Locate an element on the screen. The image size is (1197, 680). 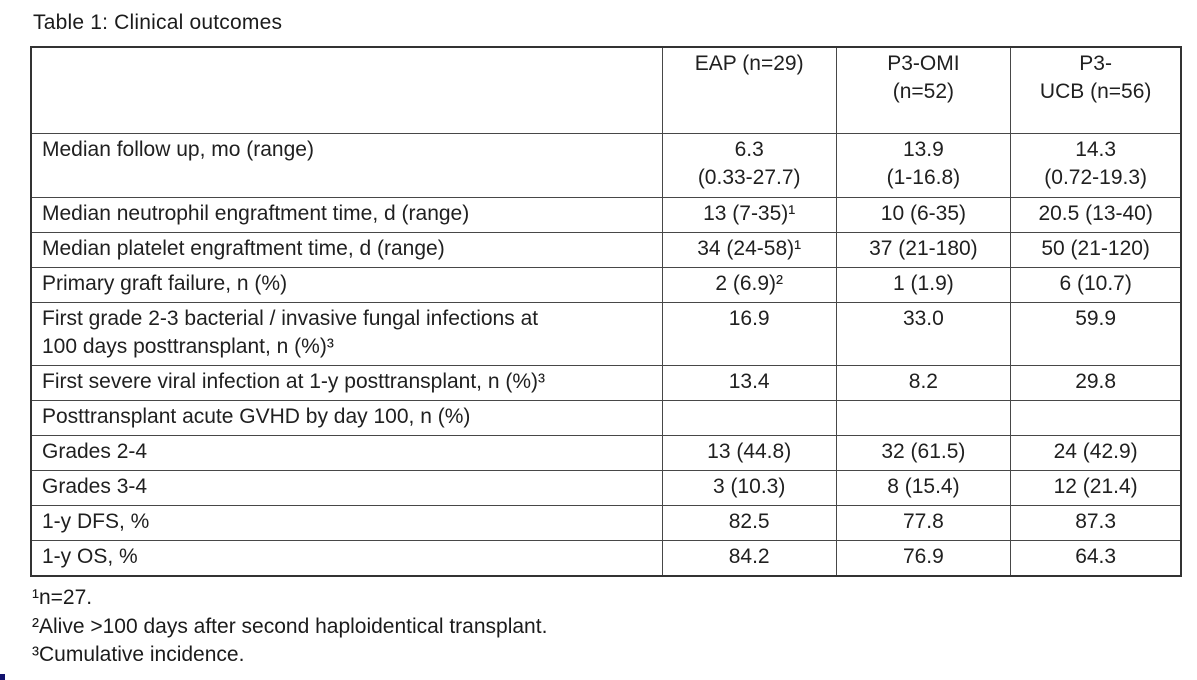
cell-eap is located at coordinates (749, 417).